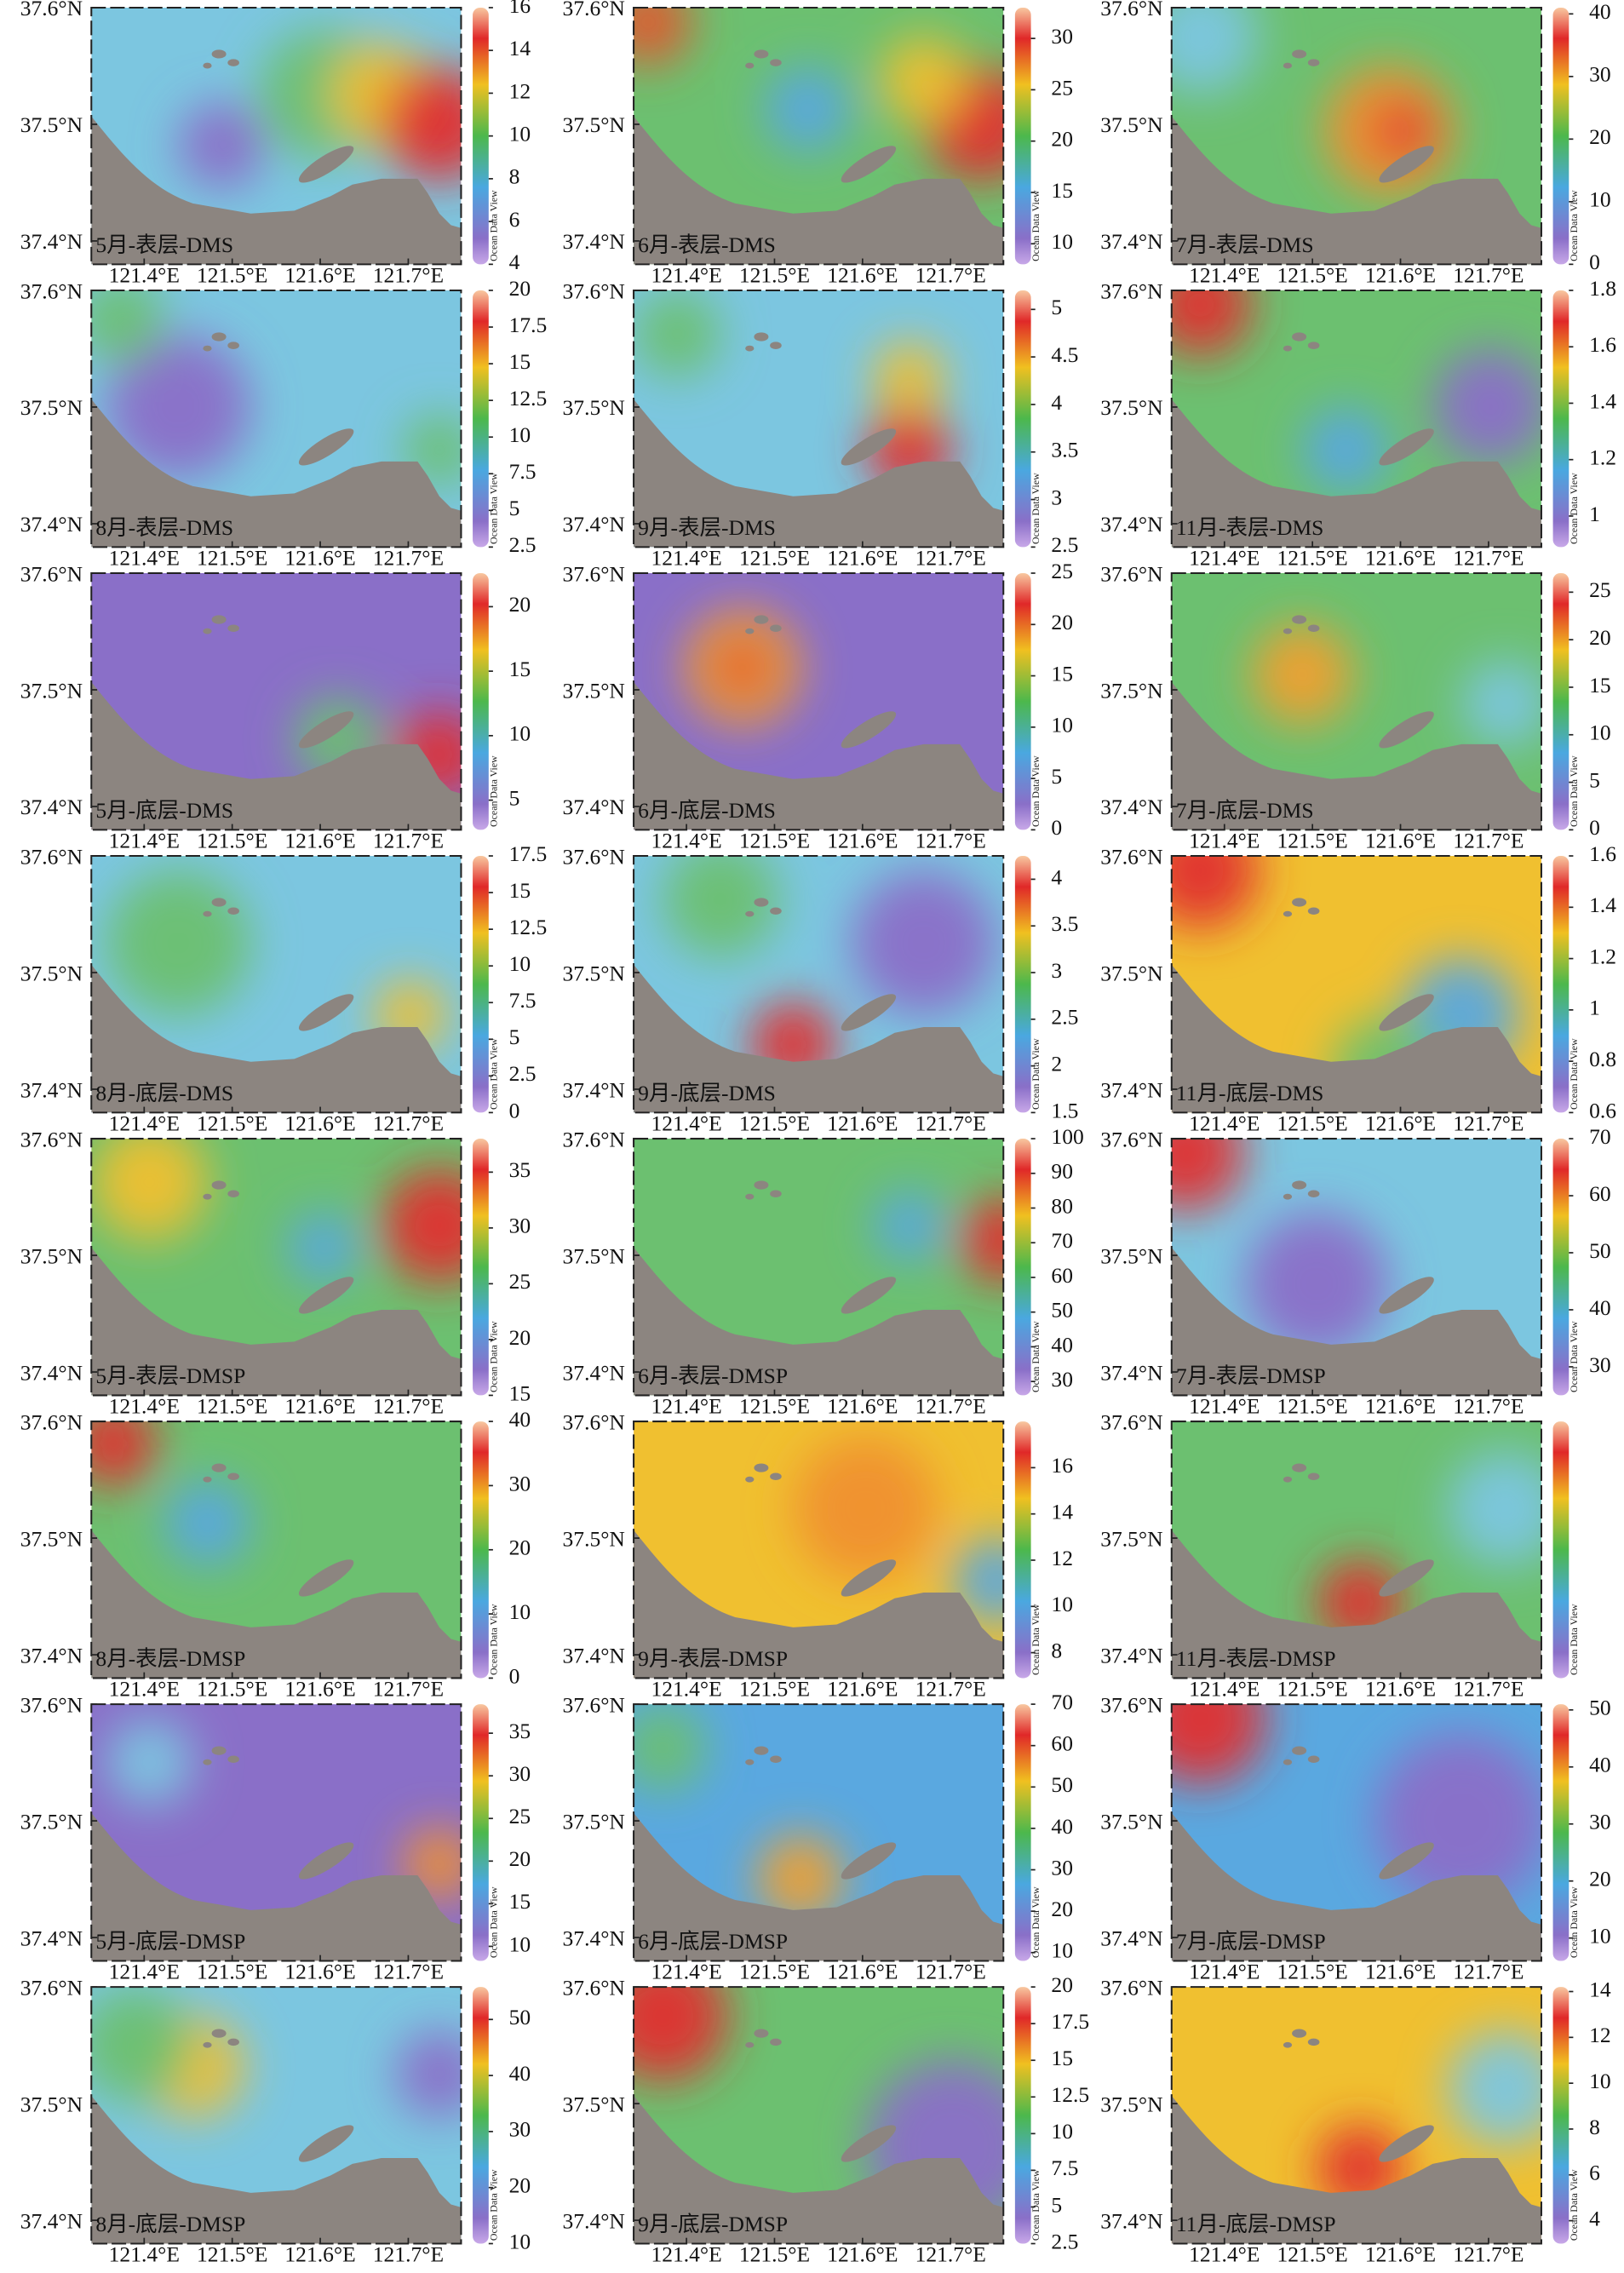 The height and width of the screenshot is (2273, 1624). What do you see at coordinates (528, 325) in the screenshot?
I see `colorbar-label: 17.5` at bounding box center [528, 325].